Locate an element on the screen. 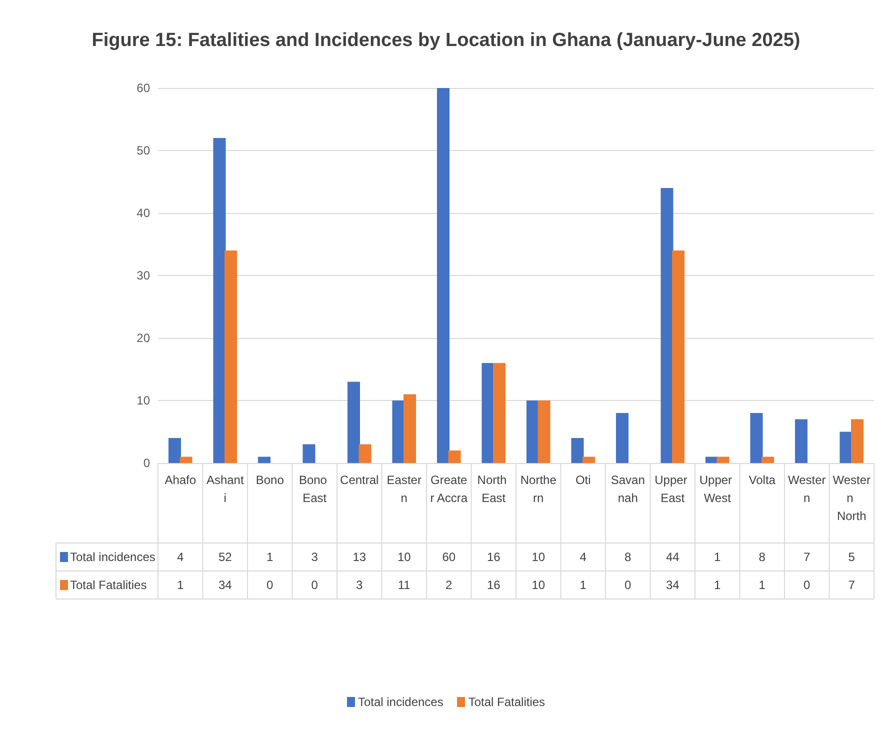  legend-label: Total incidences is located at coordinates (113, 557).